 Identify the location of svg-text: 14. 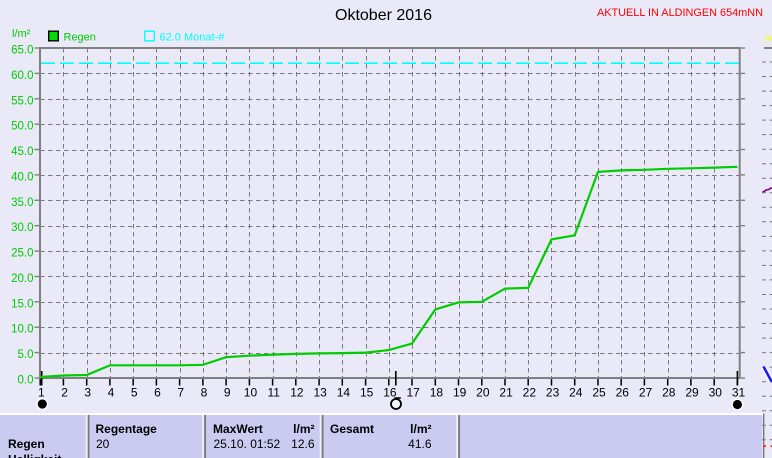
(344, 392).